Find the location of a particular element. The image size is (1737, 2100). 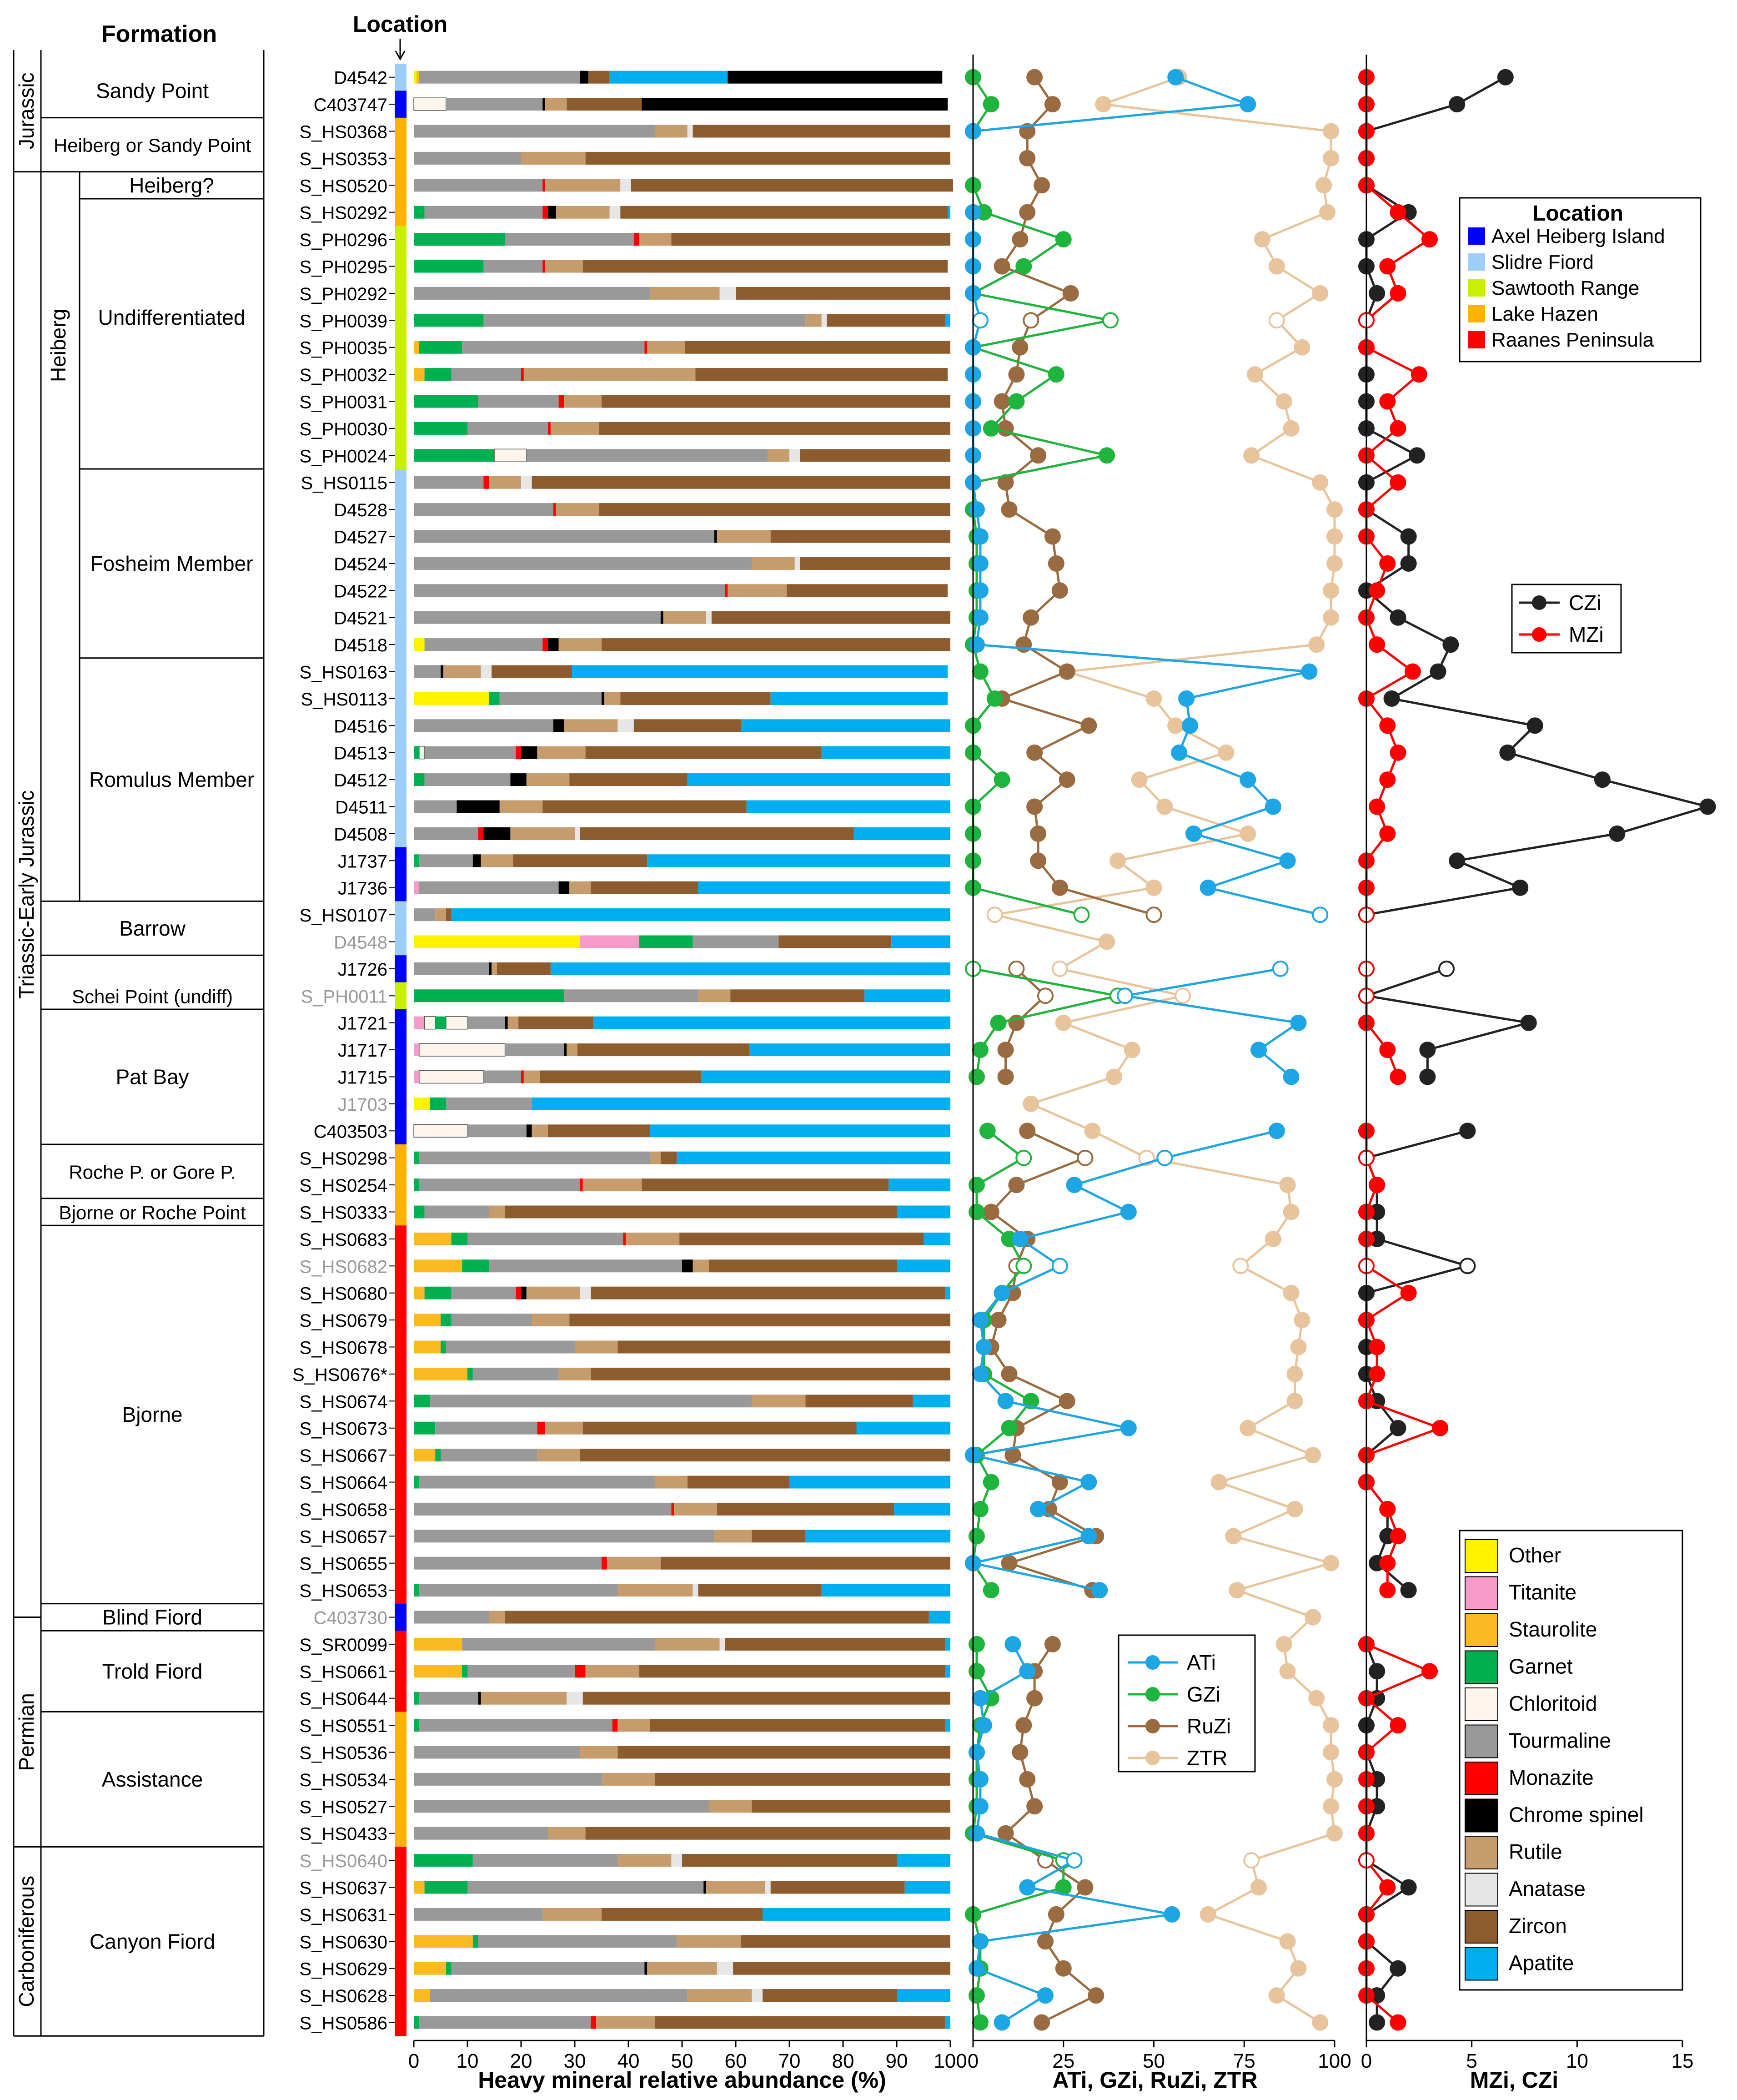

bar-tick: 10 is located at coordinates (468, 2061).